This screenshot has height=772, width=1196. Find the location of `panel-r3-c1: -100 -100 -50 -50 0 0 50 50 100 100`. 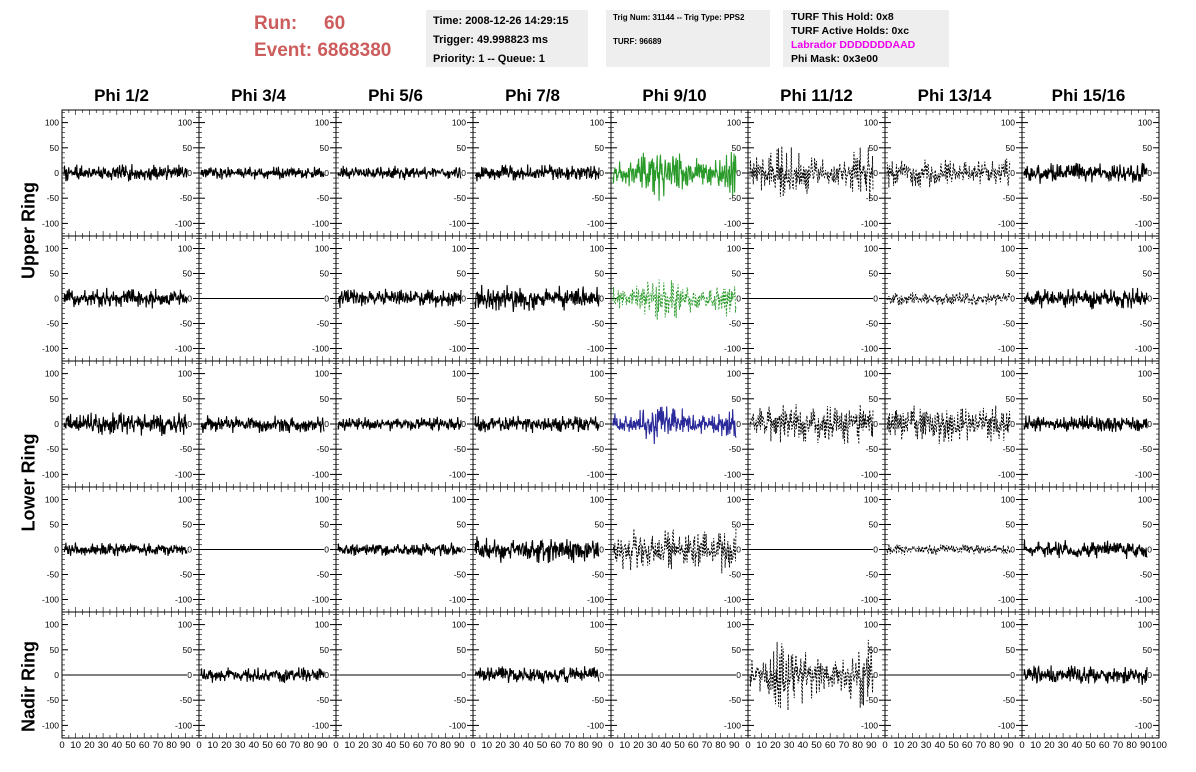

panel-r3-c1: -100 -100 -50 -50 0 0 50 50 100 100 is located at coordinates (121, 424).